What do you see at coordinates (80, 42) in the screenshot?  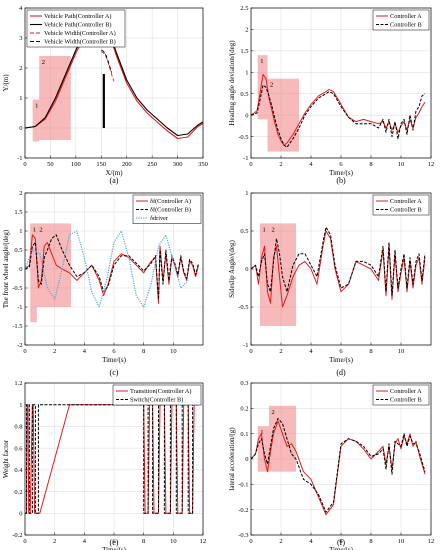 I see `legend-entry-a-3: Vehicle Width(Controller B)` at bounding box center [80, 42].